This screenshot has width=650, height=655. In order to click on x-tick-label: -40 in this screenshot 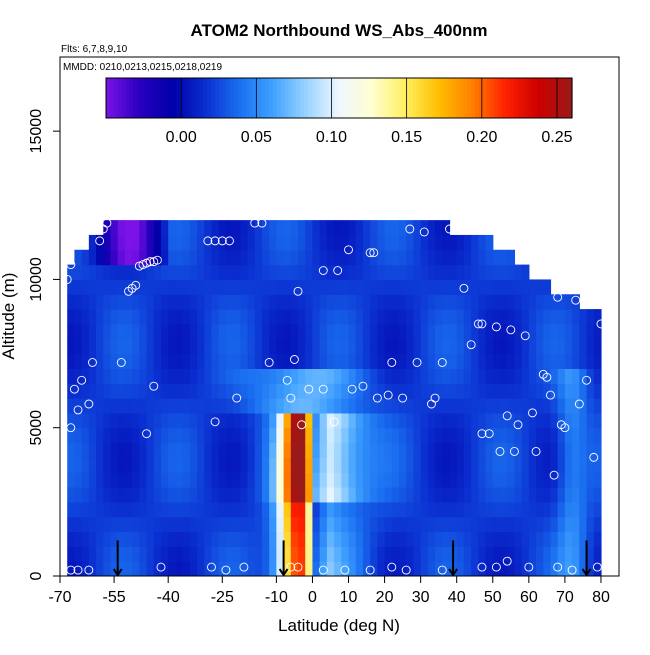, I will do `click(168, 597)`.